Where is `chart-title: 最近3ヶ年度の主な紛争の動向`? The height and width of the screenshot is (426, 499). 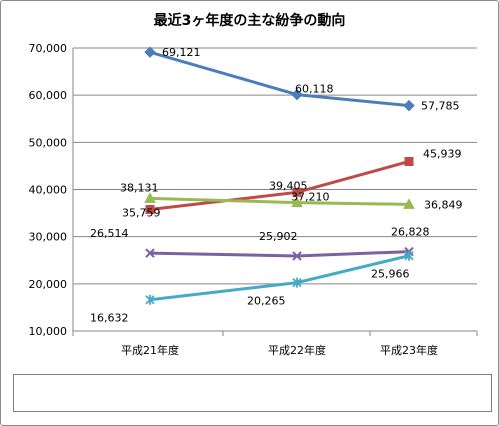 chart-title: 最近3ヶ年度の主な紛争の動向 is located at coordinates (249, 21).